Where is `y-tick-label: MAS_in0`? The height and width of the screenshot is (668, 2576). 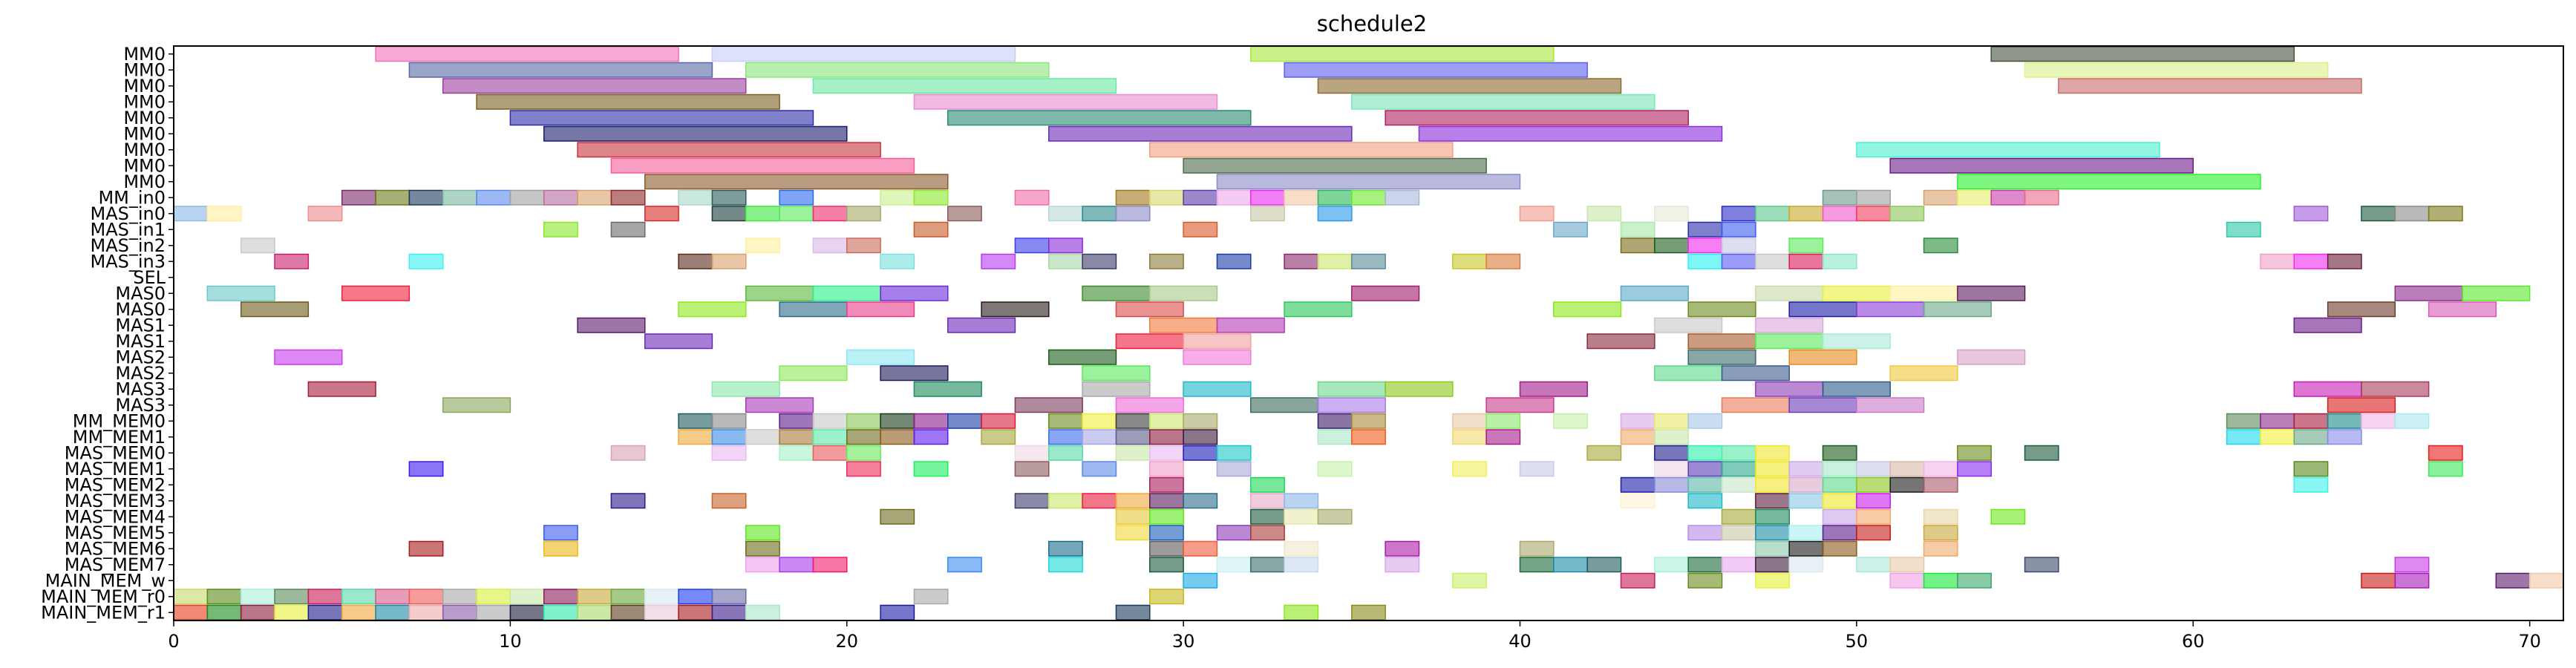 y-tick-label: MAS_in0 is located at coordinates (128, 213).